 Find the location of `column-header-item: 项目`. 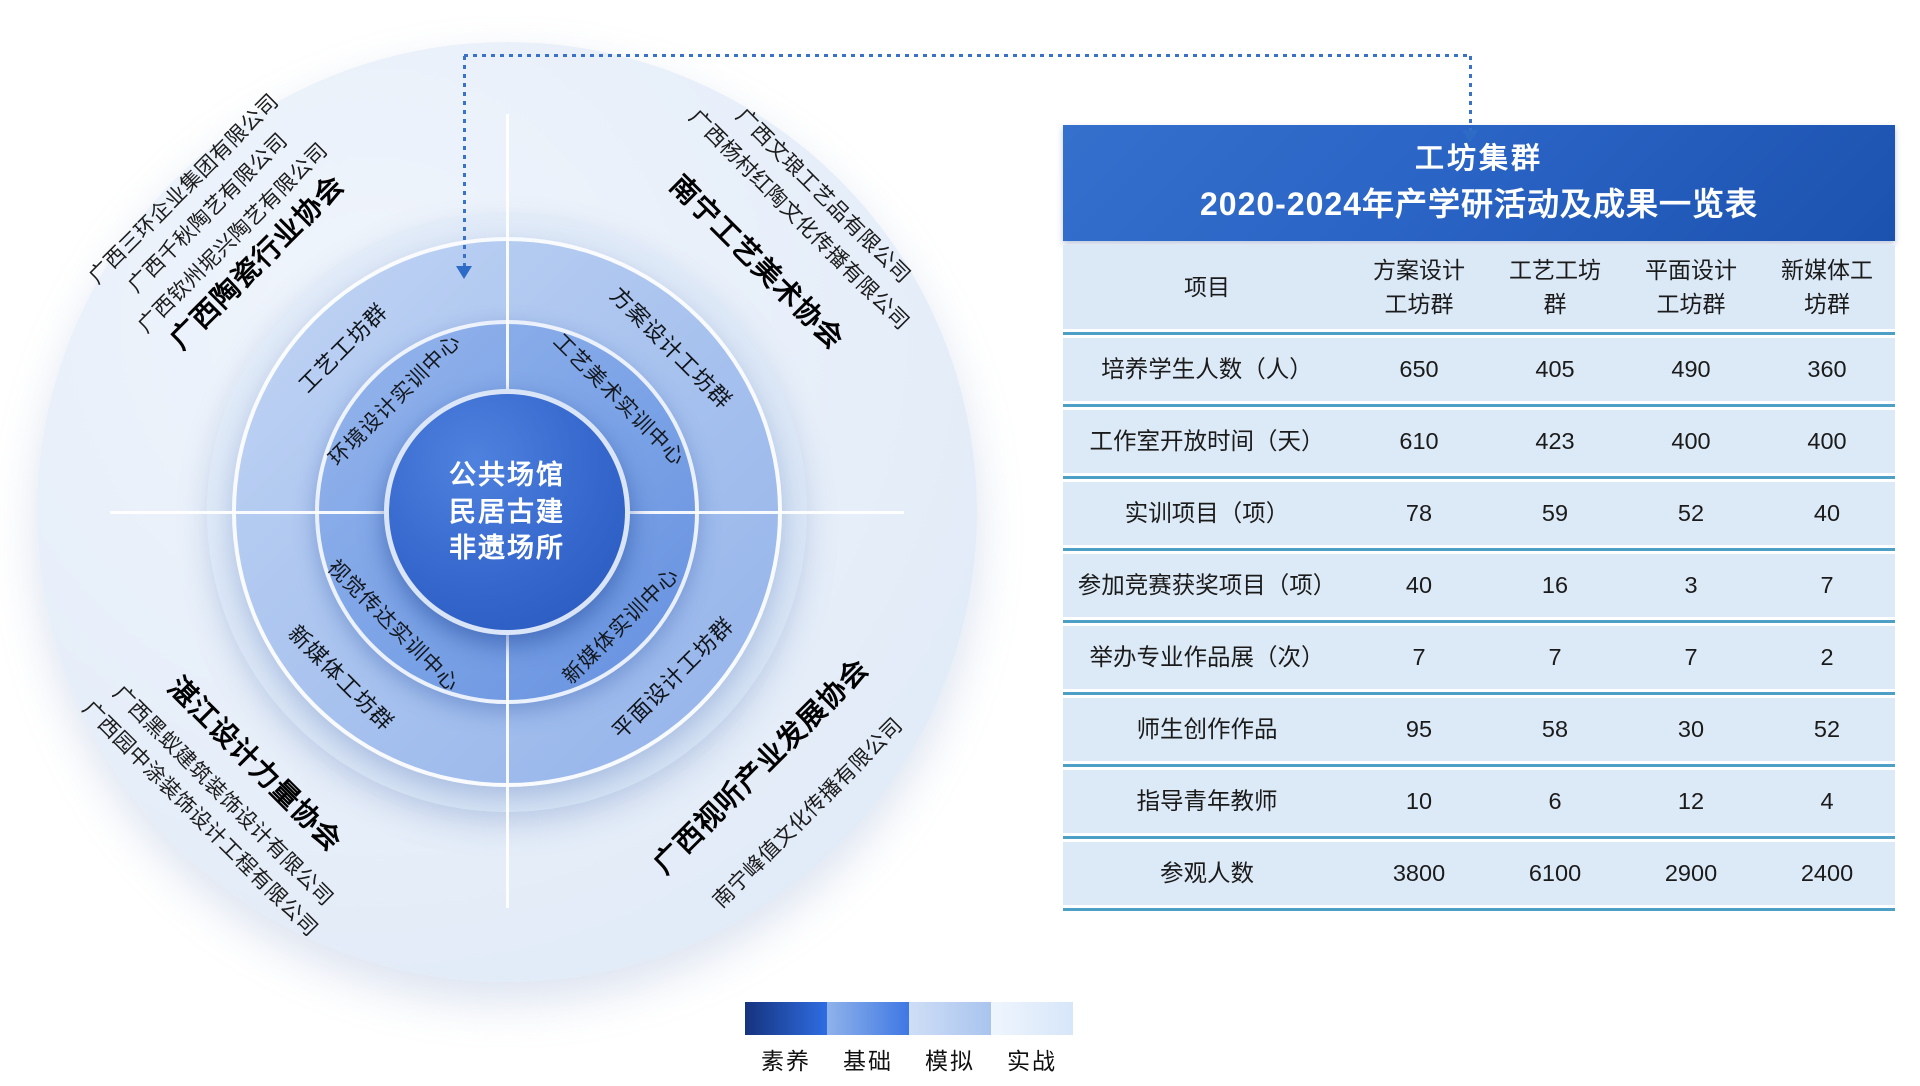

column-header-item: 项目 is located at coordinates (1207, 287).